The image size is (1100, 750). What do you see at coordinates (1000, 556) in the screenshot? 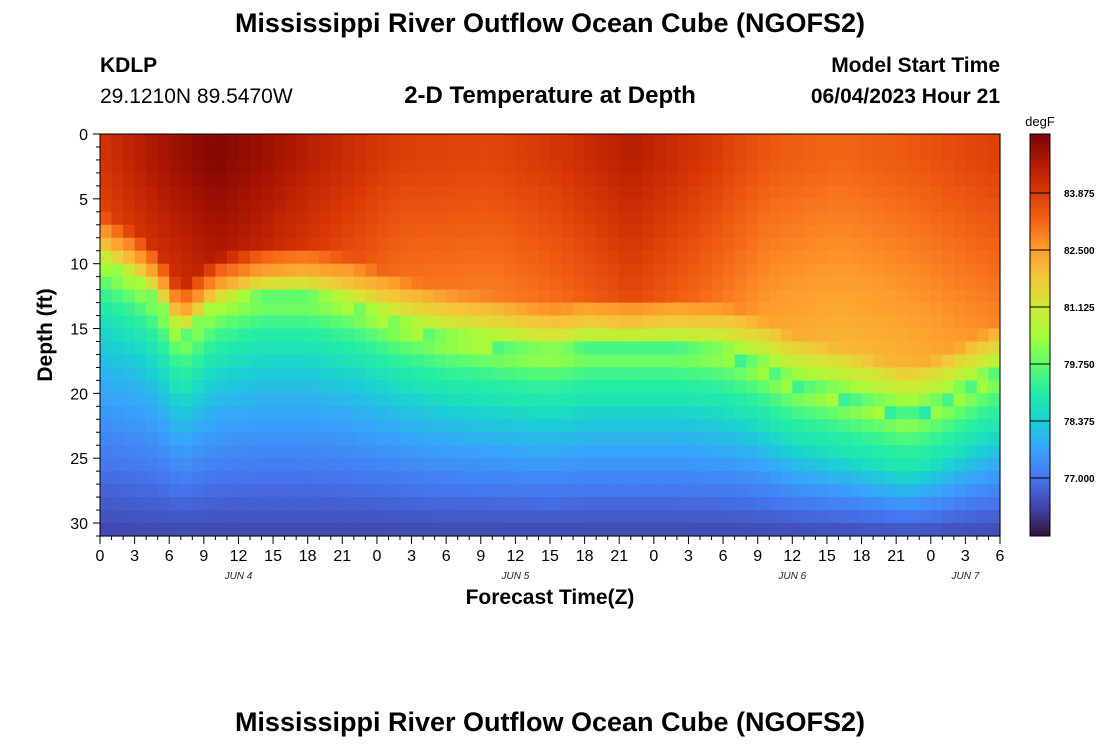
I see `x-tick-label: 6` at bounding box center [1000, 556].